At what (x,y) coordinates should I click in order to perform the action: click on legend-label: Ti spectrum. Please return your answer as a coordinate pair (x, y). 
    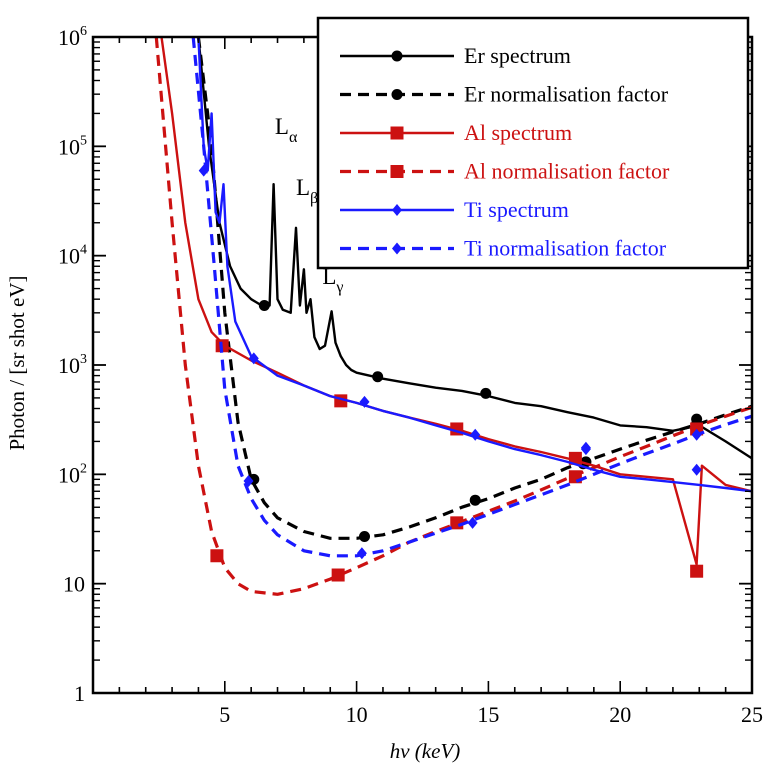
    Looking at the image, I should click on (516, 209).